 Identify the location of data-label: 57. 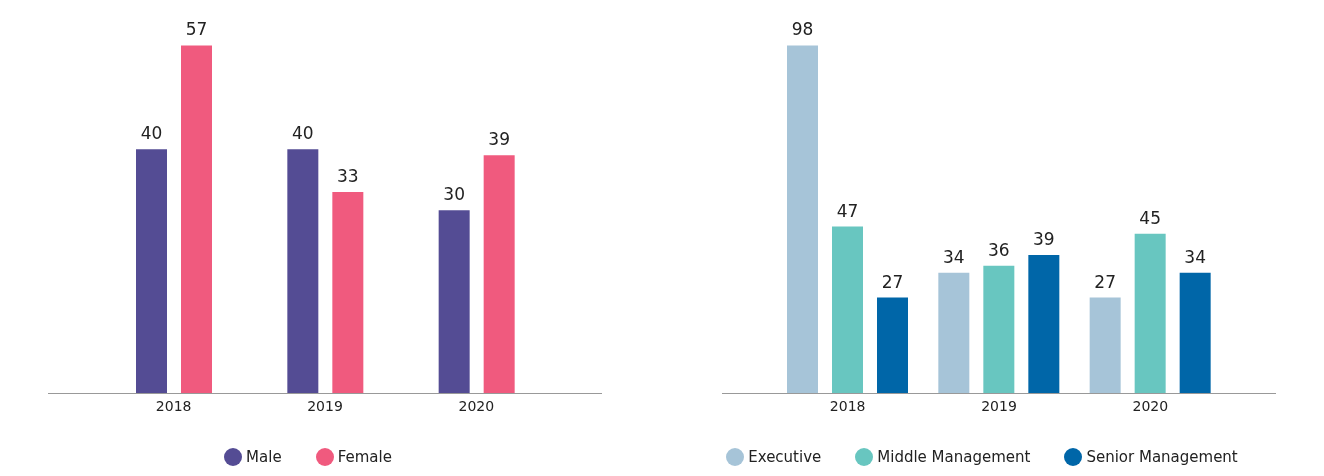
(196, 29).